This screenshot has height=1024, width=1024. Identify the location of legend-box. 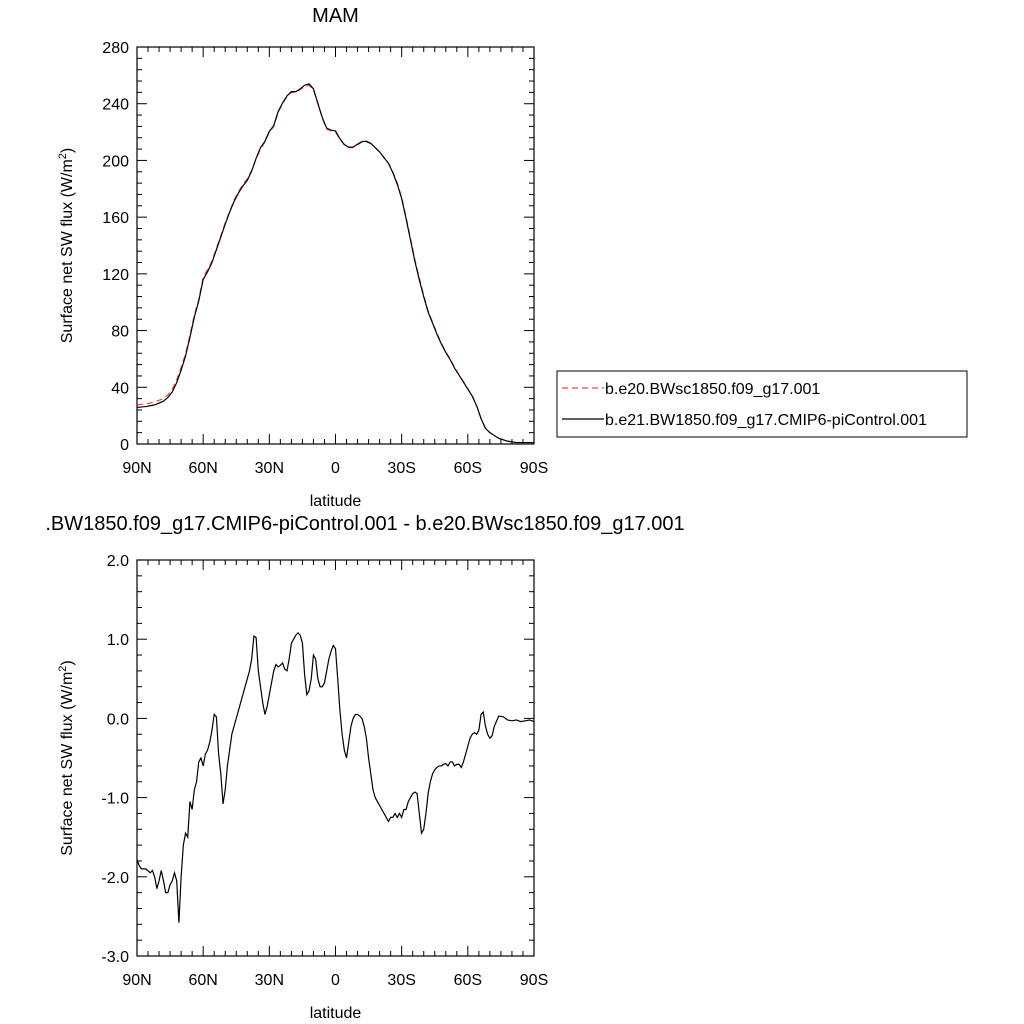
(762, 404).